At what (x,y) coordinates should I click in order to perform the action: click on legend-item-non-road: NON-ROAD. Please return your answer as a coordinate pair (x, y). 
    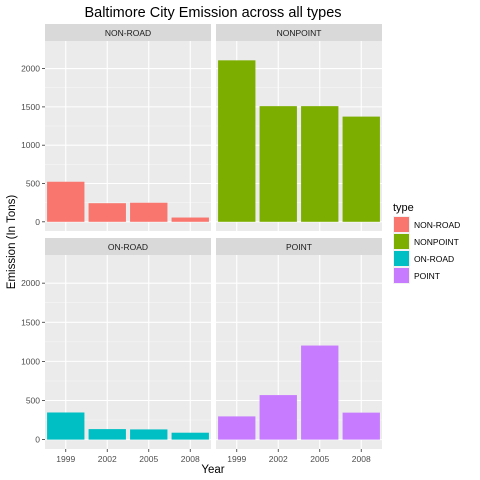
    Looking at the image, I should click on (426, 224).